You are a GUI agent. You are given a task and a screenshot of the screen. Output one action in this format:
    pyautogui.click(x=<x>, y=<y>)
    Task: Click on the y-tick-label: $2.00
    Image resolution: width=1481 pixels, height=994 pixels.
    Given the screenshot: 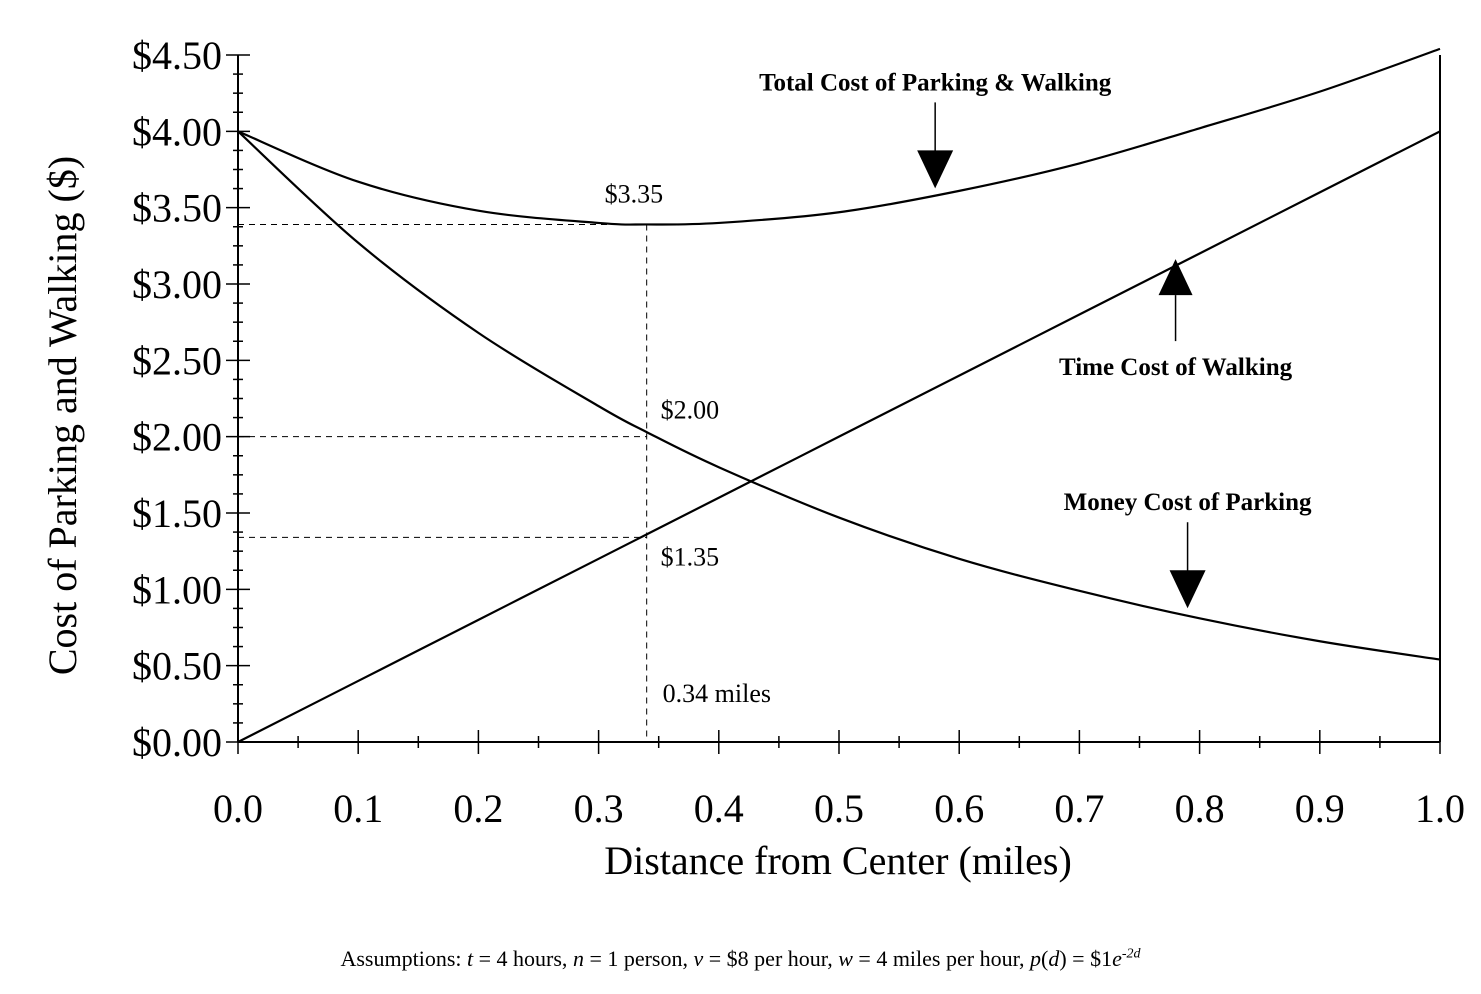 What is the action you would take?
    pyautogui.click(x=177, y=437)
    